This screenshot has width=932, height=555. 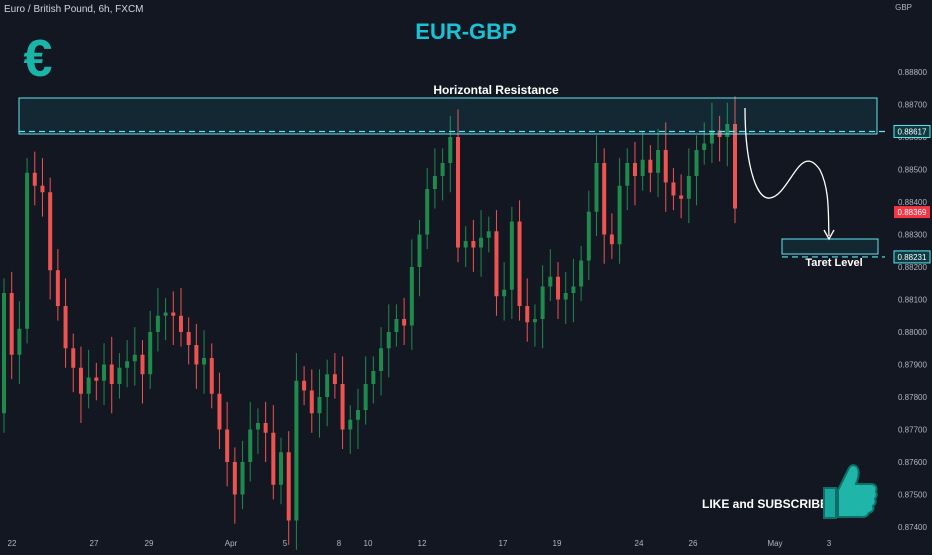 I want to click on x-tick-label: 26, so click(x=693, y=543).